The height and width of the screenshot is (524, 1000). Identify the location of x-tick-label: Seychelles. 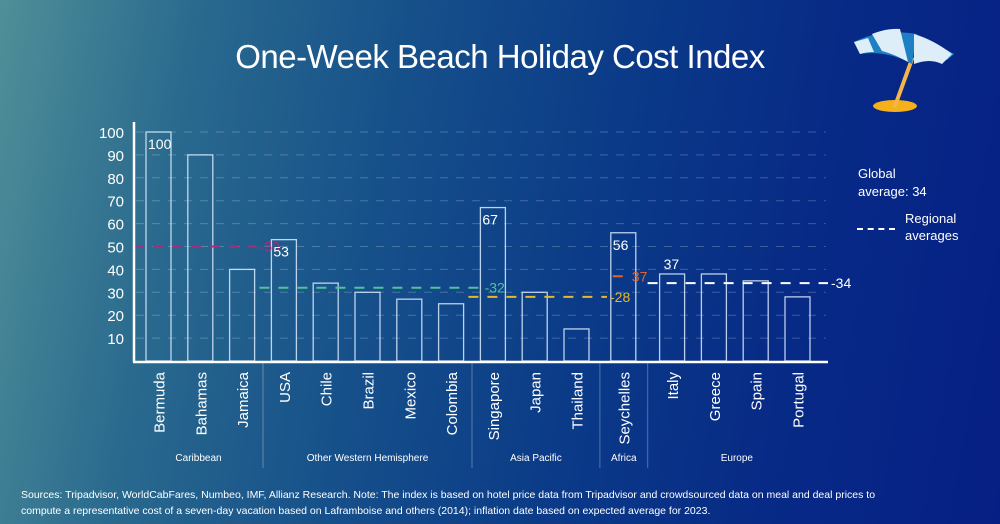
(624, 408).